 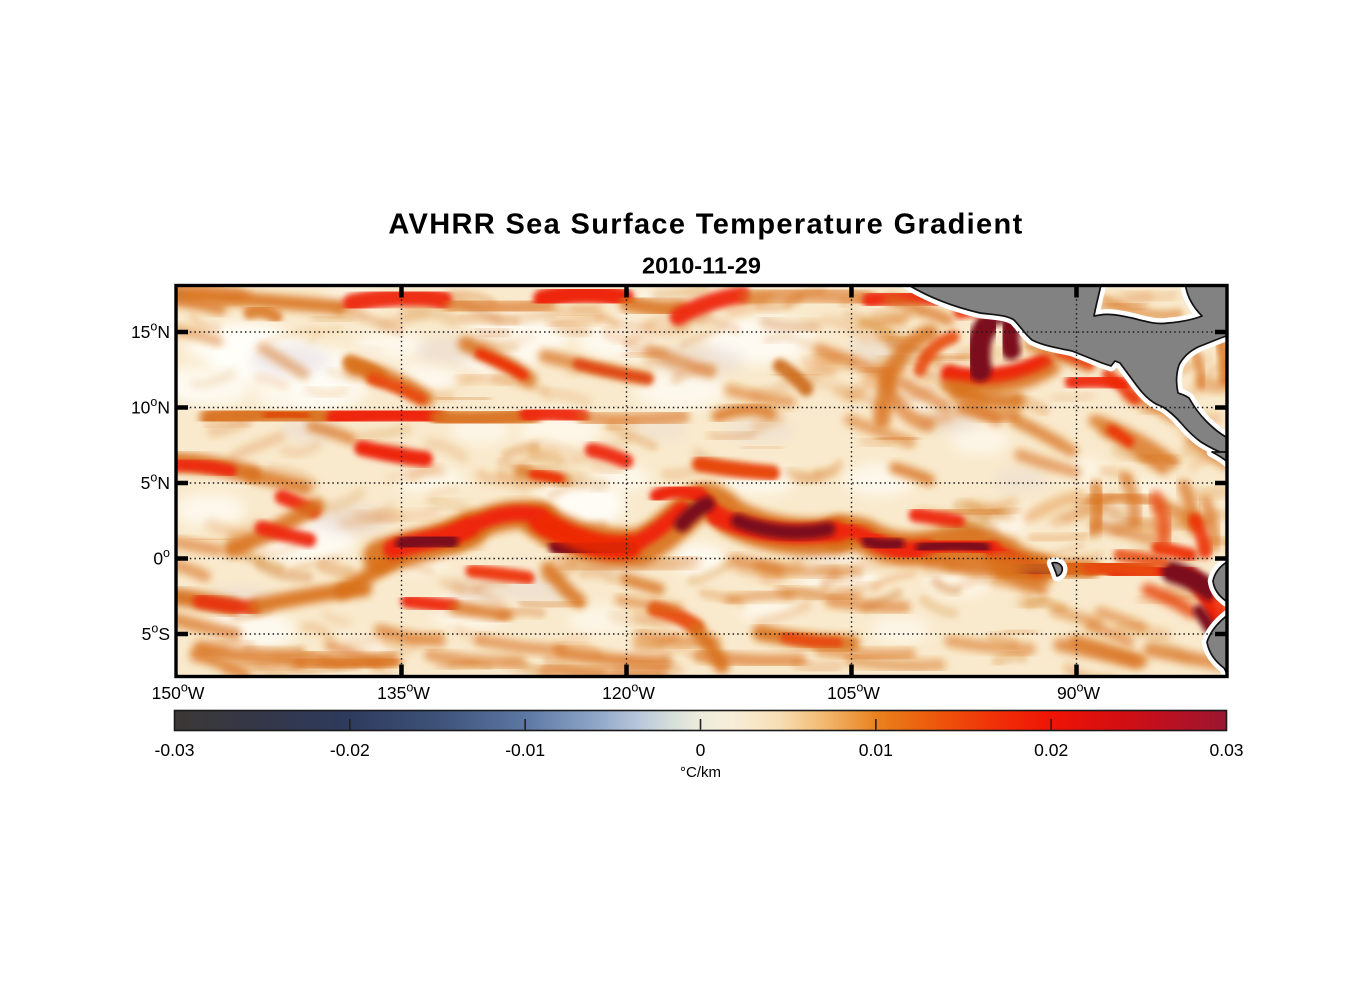 What do you see at coordinates (150, 331) in the screenshot?
I see `svg-text: 15oN` at bounding box center [150, 331].